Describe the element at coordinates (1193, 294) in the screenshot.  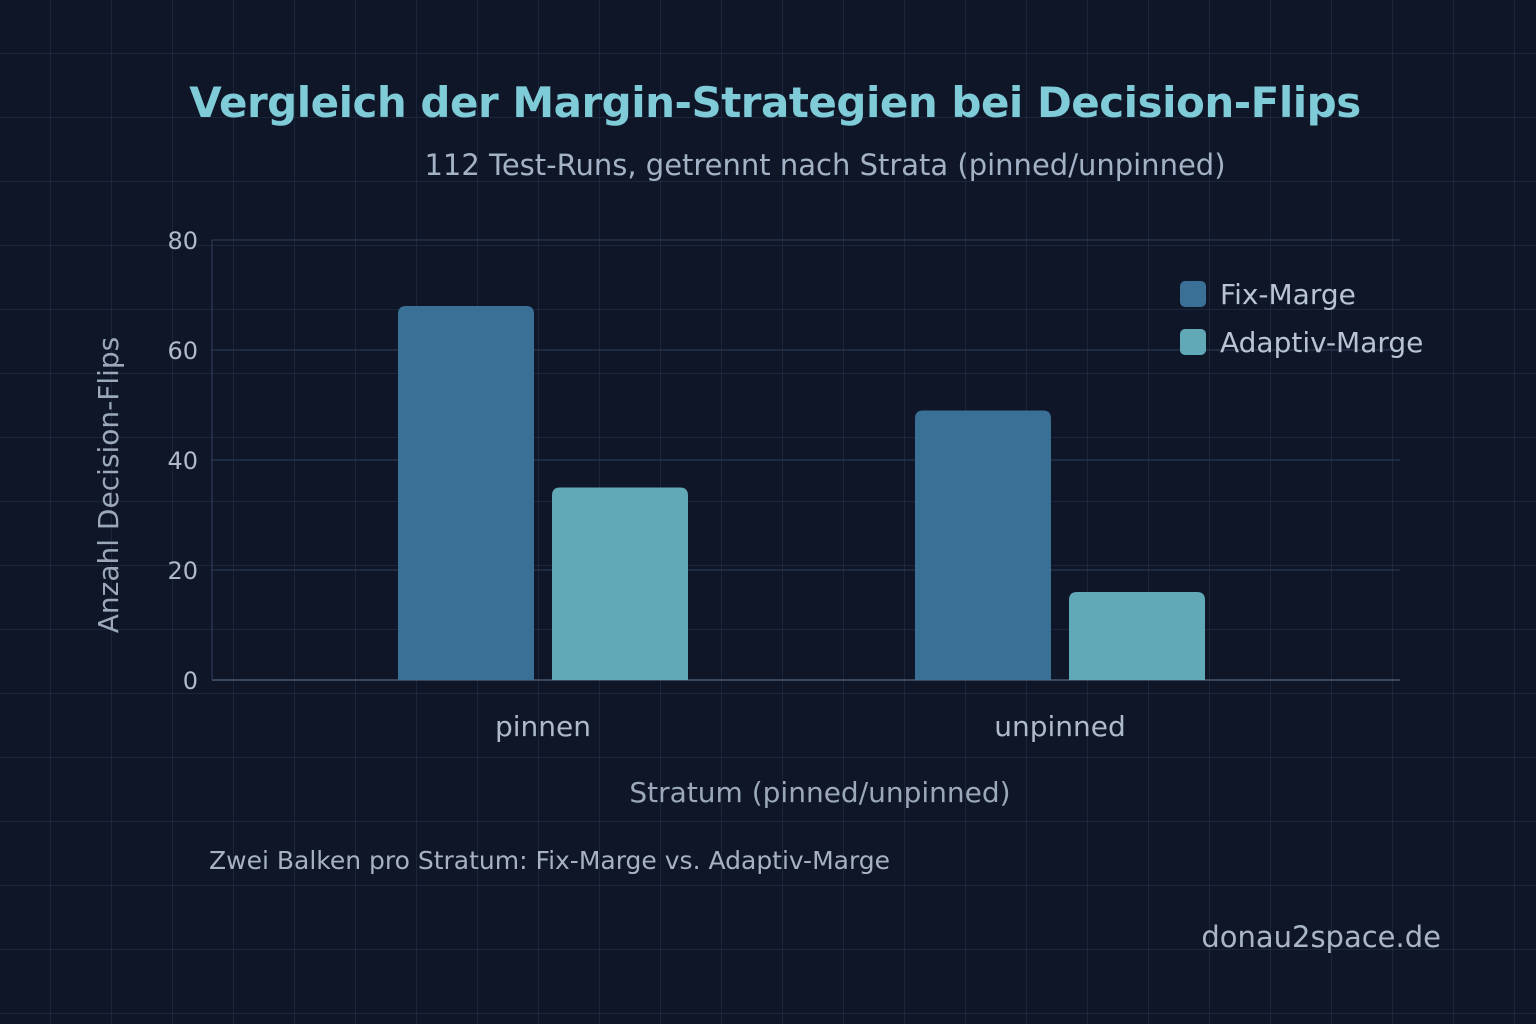
I see `legend-swatch-fix-marge` at that location.